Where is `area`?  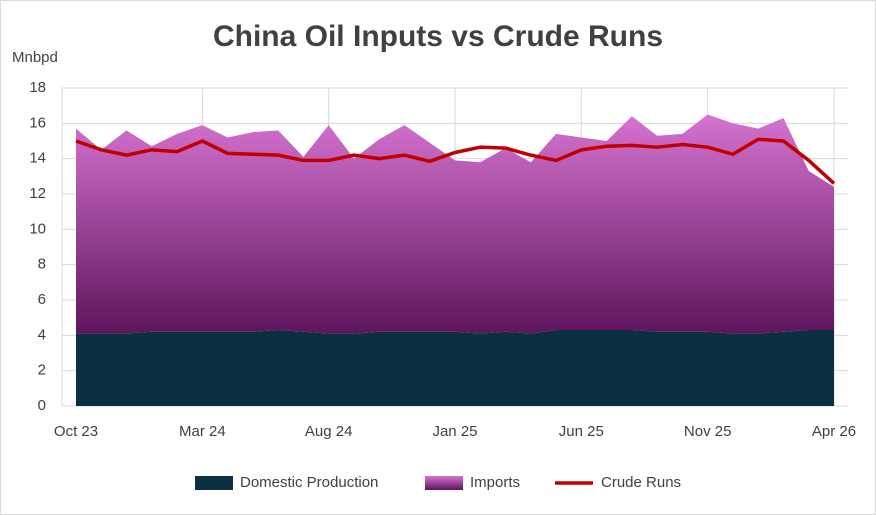
area is located at coordinates (455, 368).